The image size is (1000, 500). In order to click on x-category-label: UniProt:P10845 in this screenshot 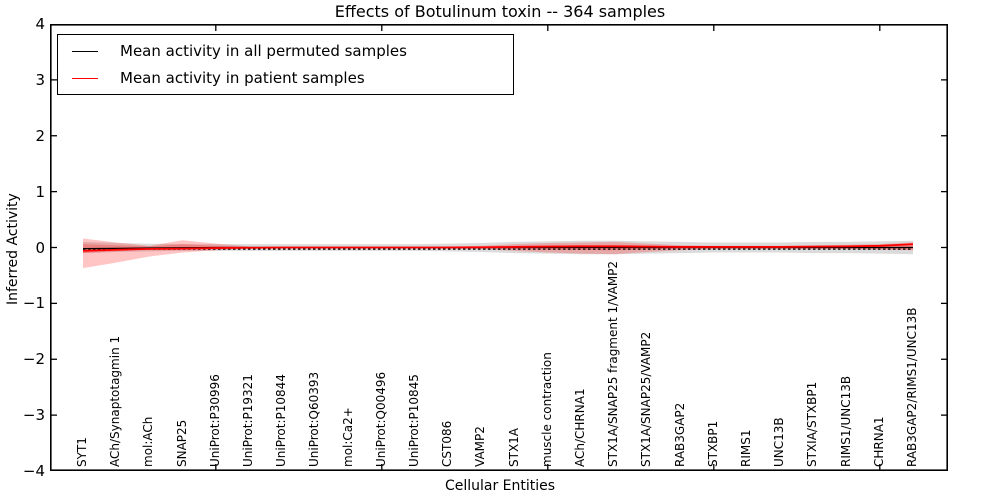, I will do `click(414, 420)`.